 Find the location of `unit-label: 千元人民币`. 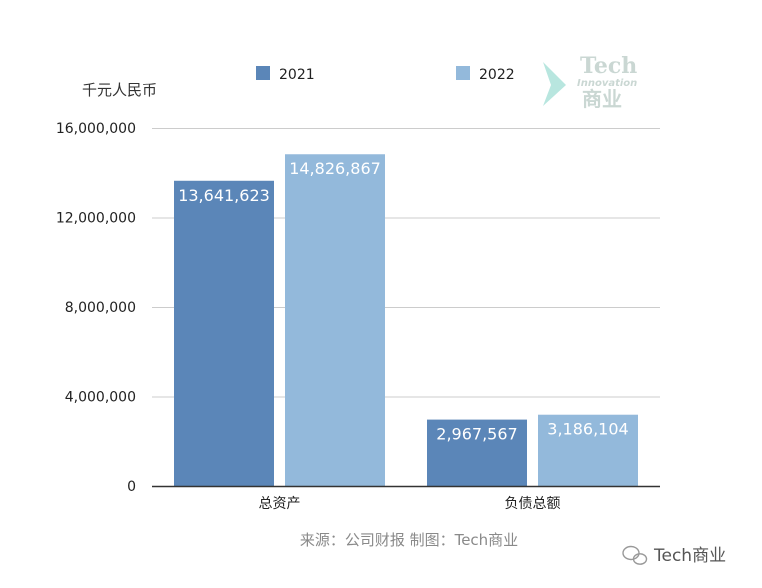

unit-label: 千元人民币 is located at coordinates (119, 90).